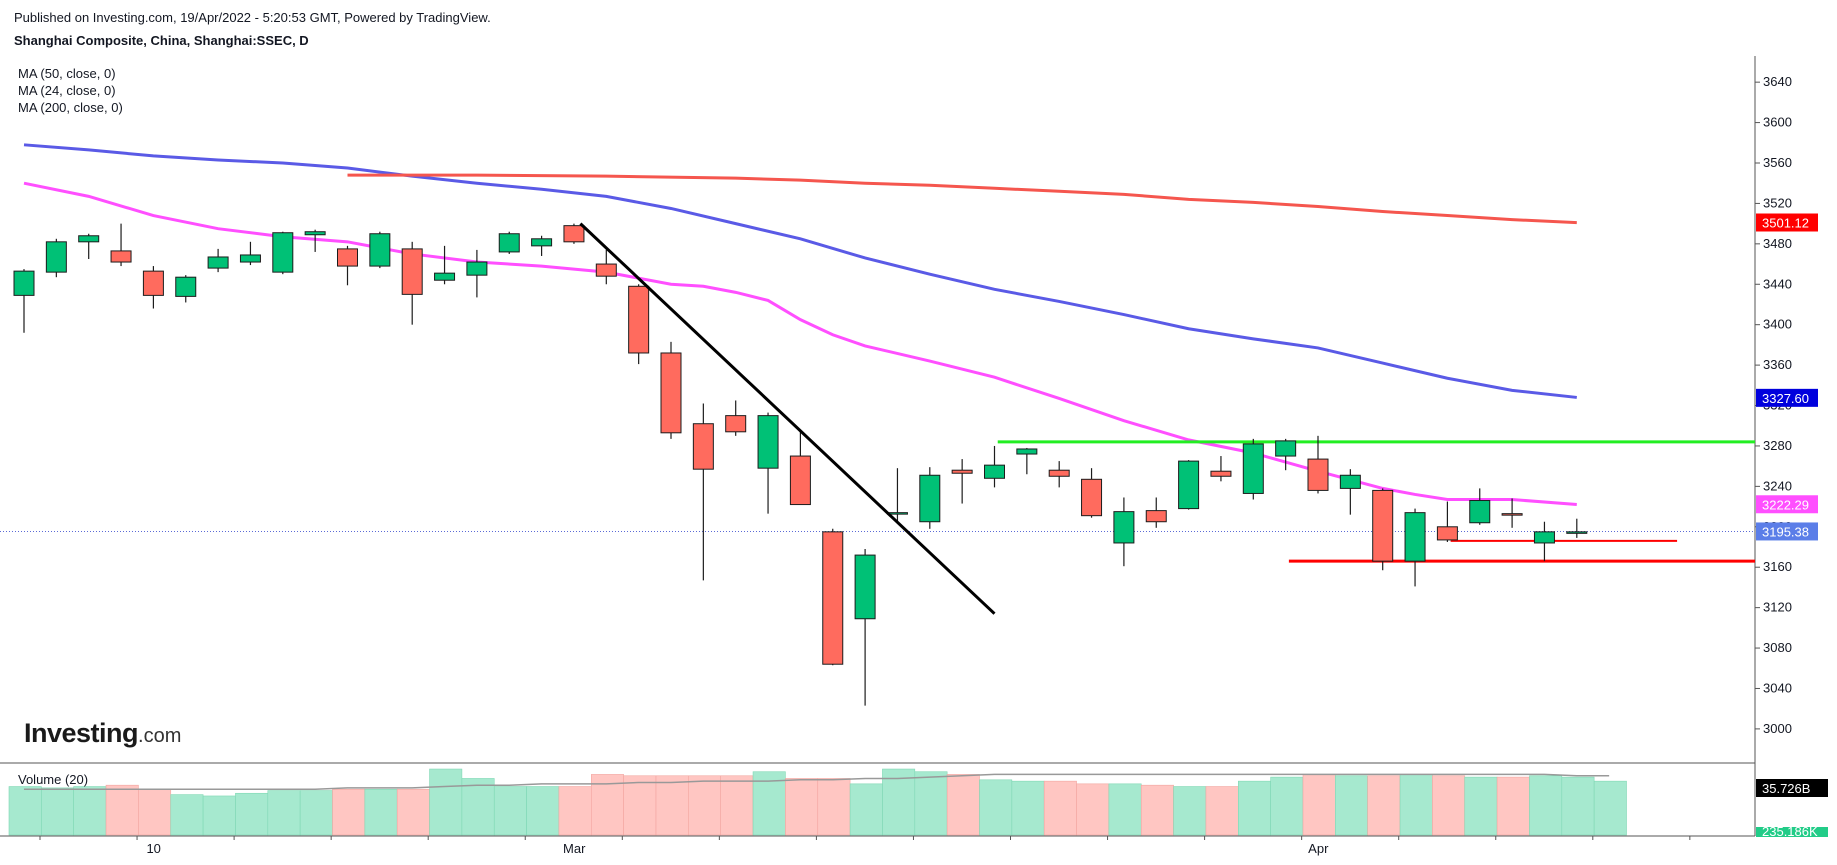  Describe the element at coordinates (160, 736) in the screenshot. I see `logo-suffix: .com` at that location.